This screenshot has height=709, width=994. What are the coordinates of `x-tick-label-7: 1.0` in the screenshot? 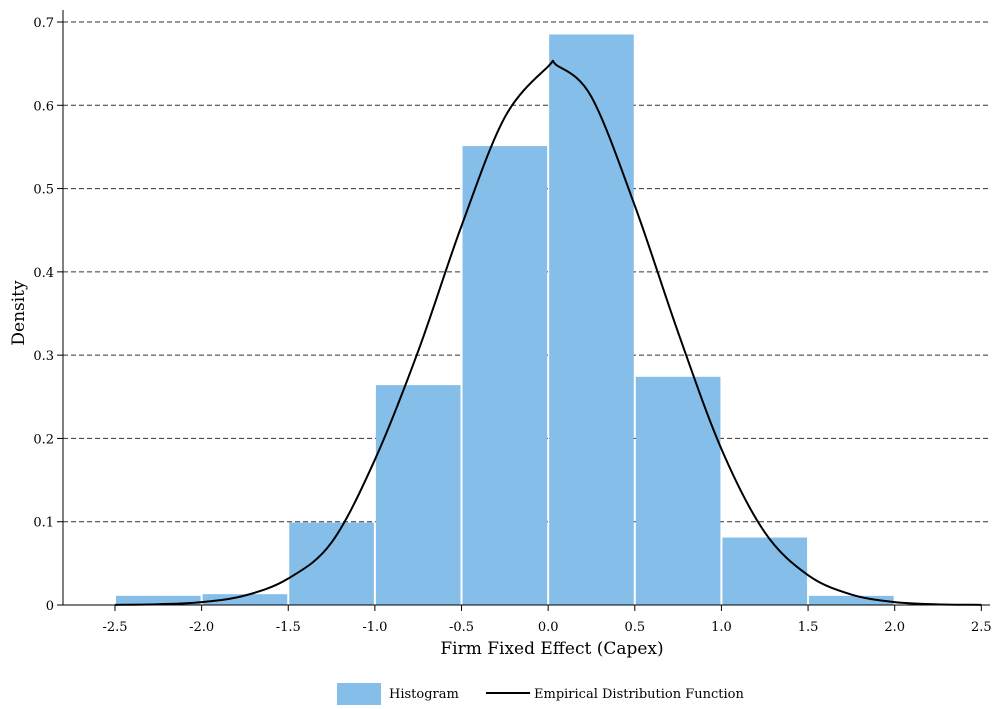 It's located at (721, 627).